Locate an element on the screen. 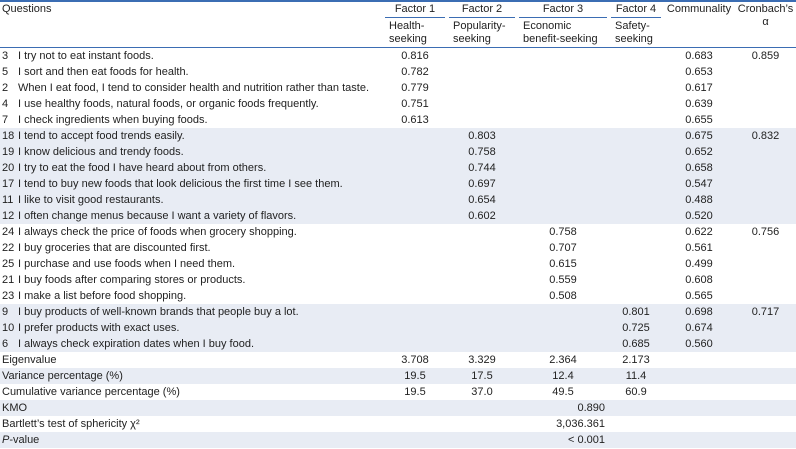  alpha-cell: 0.859 is located at coordinates (765, 56).